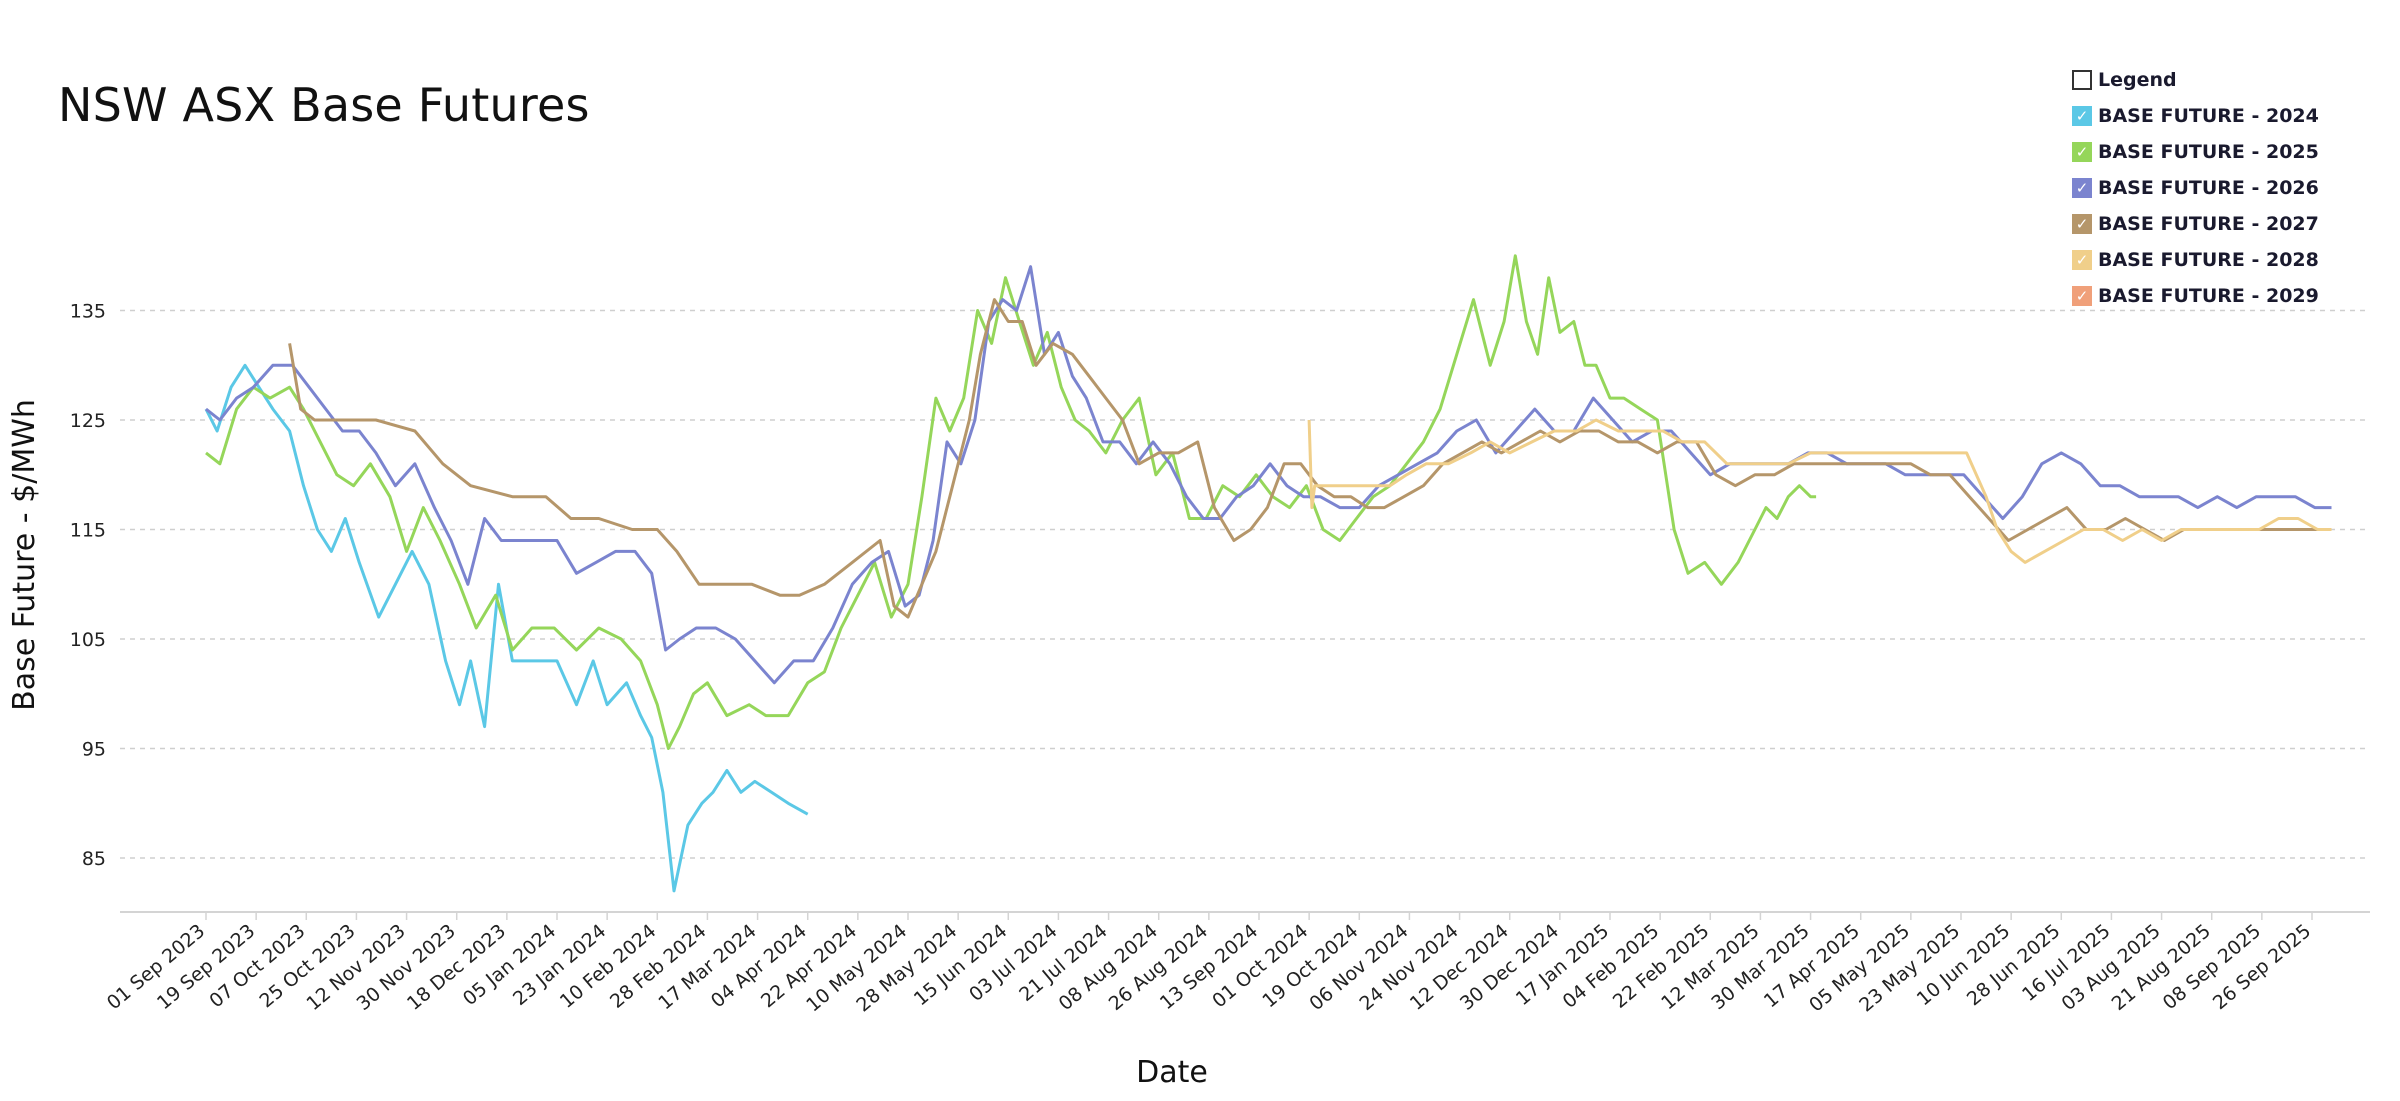 This screenshot has width=2400, height=1101. What do you see at coordinates (2208, 296) in the screenshot?
I see `legend-item-label: BASE FUTURE - 2029` at bounding box center [2208, 296].